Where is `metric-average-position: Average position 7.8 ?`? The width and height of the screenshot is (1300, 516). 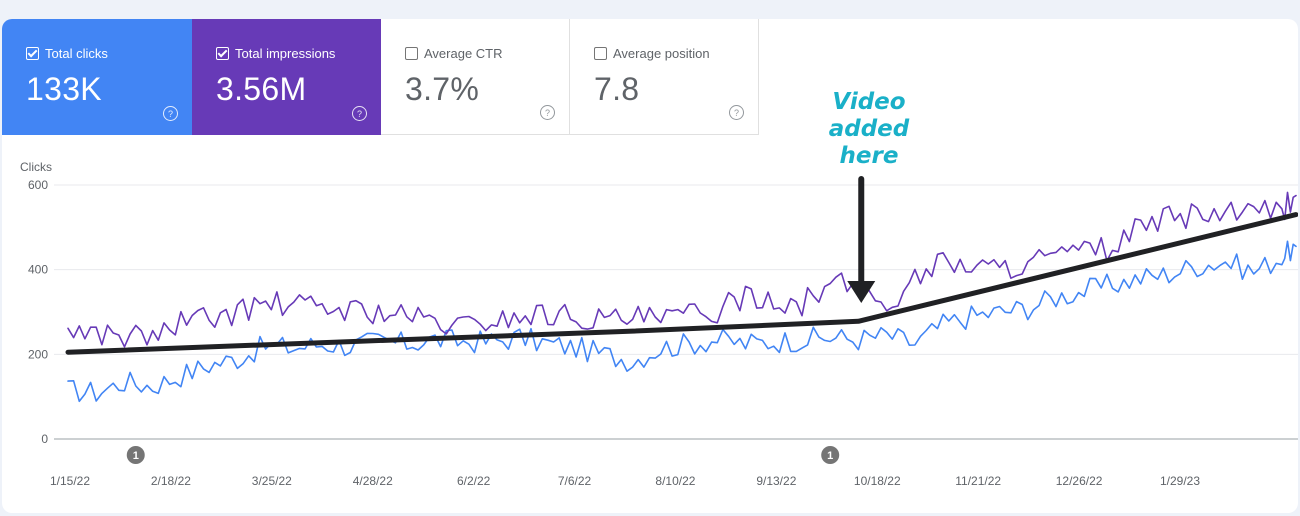 metric-average-position: Average position 7.8 ? is located at coordinates (664, 77).